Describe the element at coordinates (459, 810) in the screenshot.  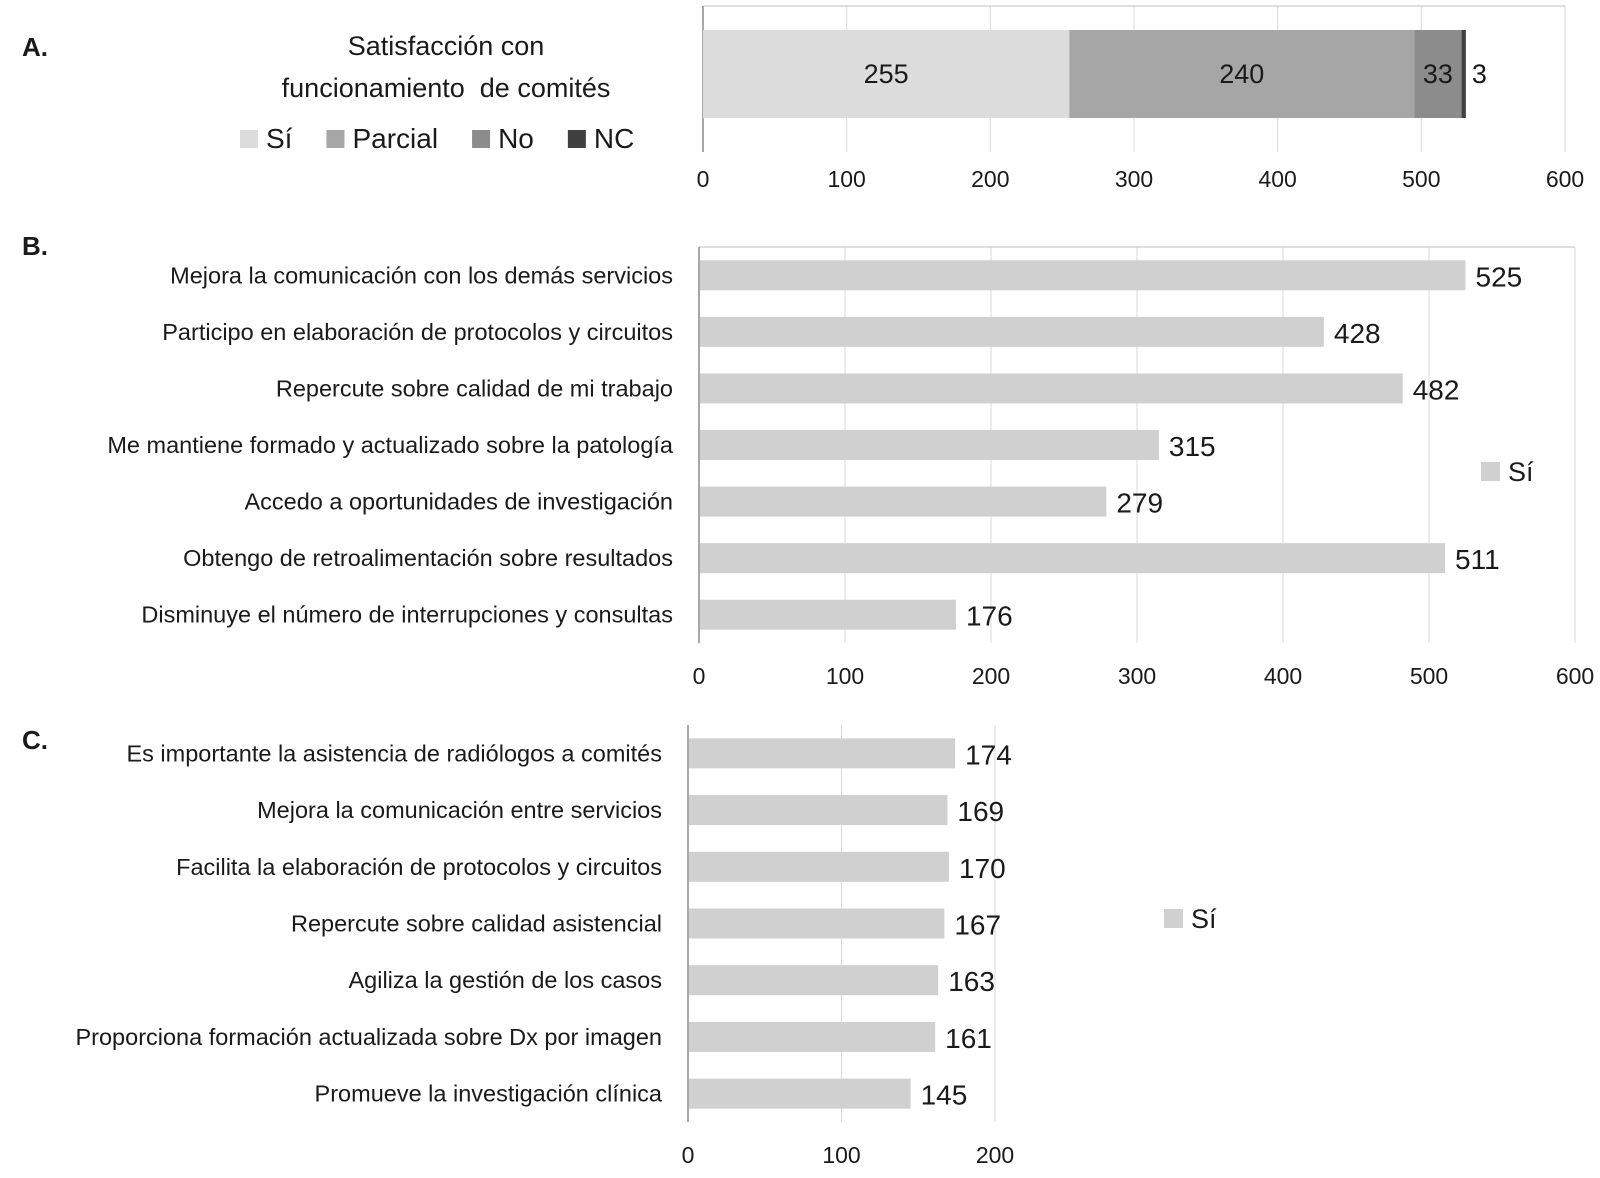
I see `chart-c-category-label: Mejora la comunicación entre servicios` at that location.